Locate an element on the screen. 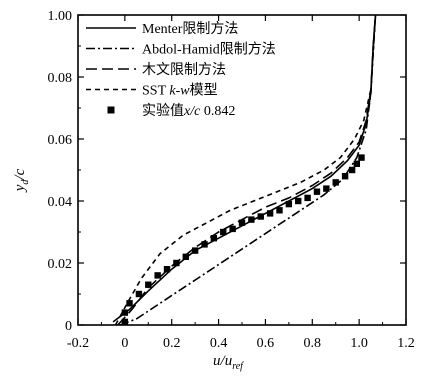 The width and height of the screenshot is (423, 385). x-tick-label: 0.2 is located at coordinates (172, 343).